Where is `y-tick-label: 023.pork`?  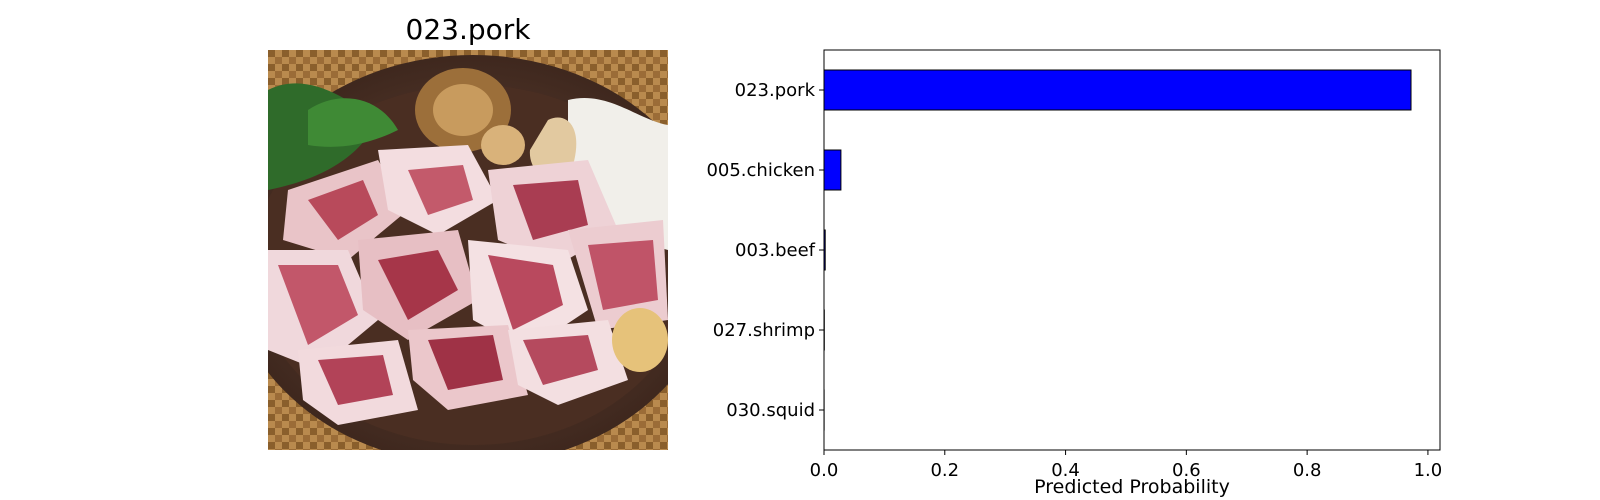
y-tick-label: 023.pork is located at coordinates (775, 90).